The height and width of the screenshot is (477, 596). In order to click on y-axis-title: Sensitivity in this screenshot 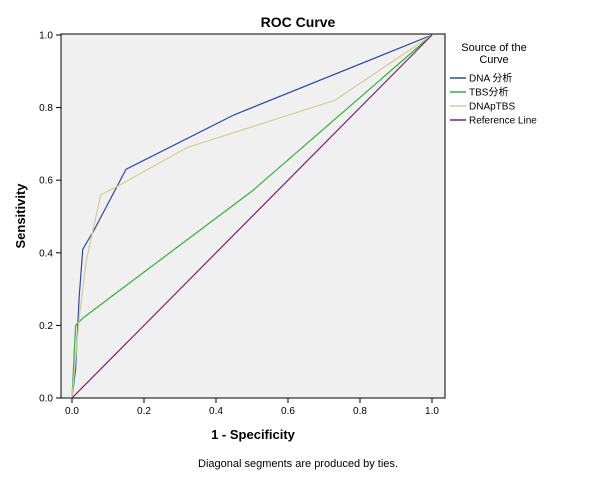, I will do `click(20, 216)`.